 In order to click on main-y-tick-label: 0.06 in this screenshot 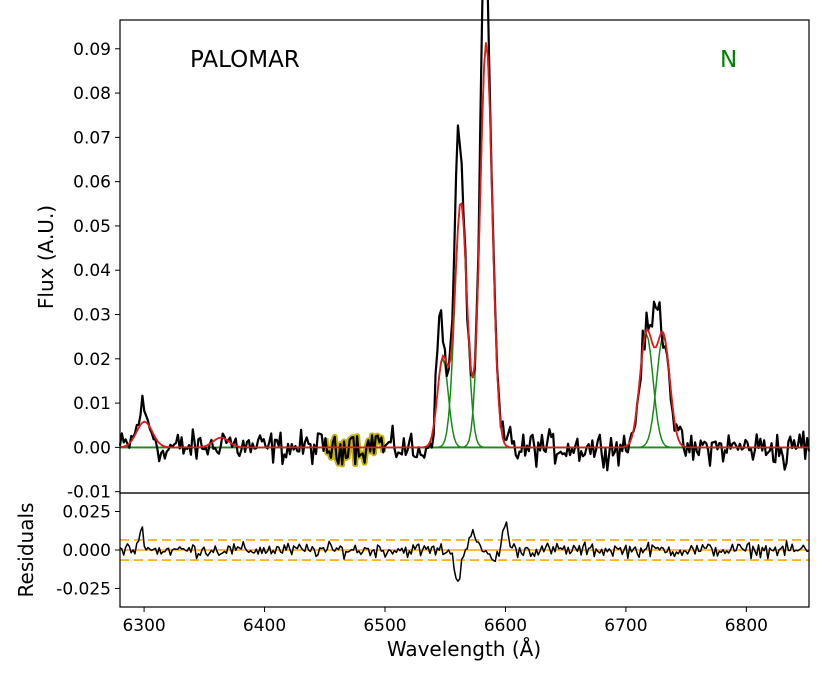, I will do `click(92, 183)`.